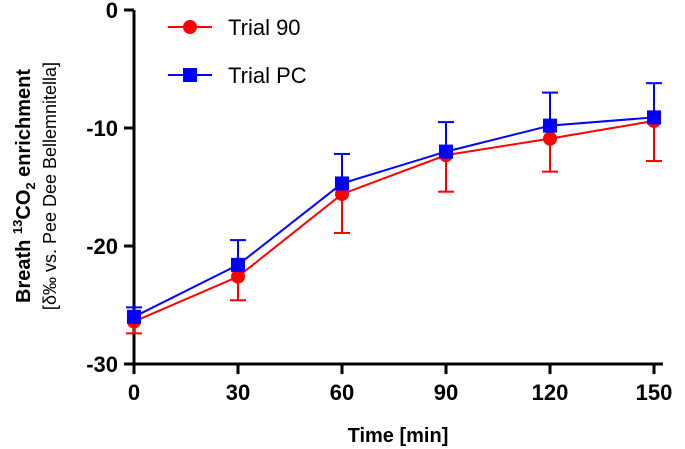 The image size is (685, 449). What do you see at coordinates (398, 436) in the screenshot?
I see `x-axis-title: Time [min]` at bounding box center [398, 436].